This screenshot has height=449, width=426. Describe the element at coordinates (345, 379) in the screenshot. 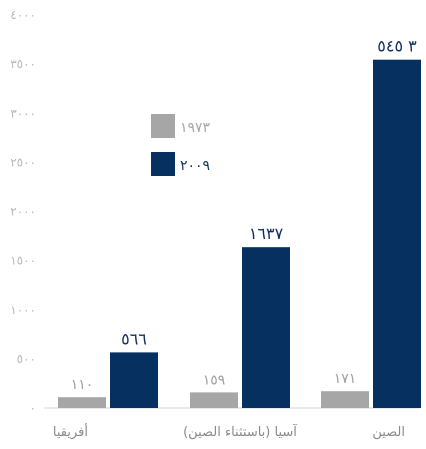

I see `data-label: ١٧١` at that location.